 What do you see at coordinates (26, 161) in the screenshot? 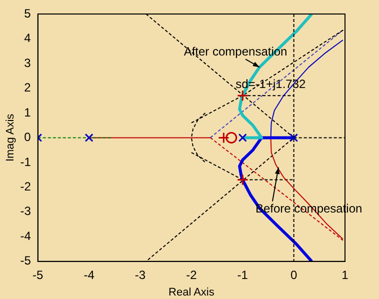
I see `y-tick-label: -1` at bounding box center [26, 161].